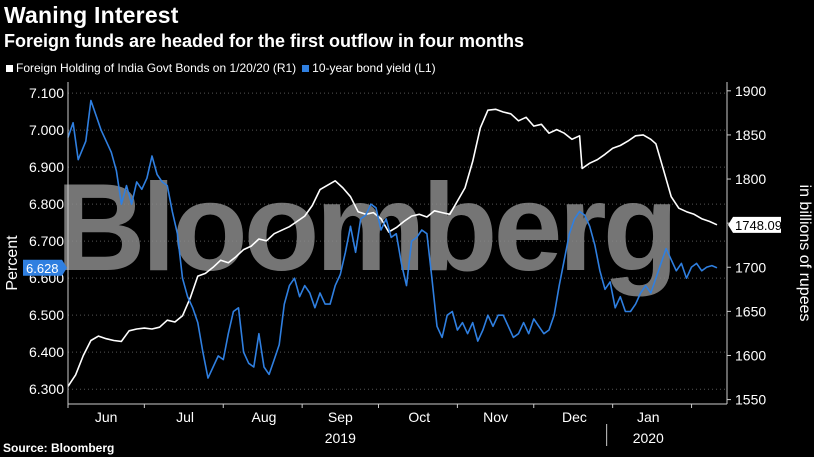 The width and height of the screenshot is (814, 457). I want to click on month-label: Jan, so click(648, 417).